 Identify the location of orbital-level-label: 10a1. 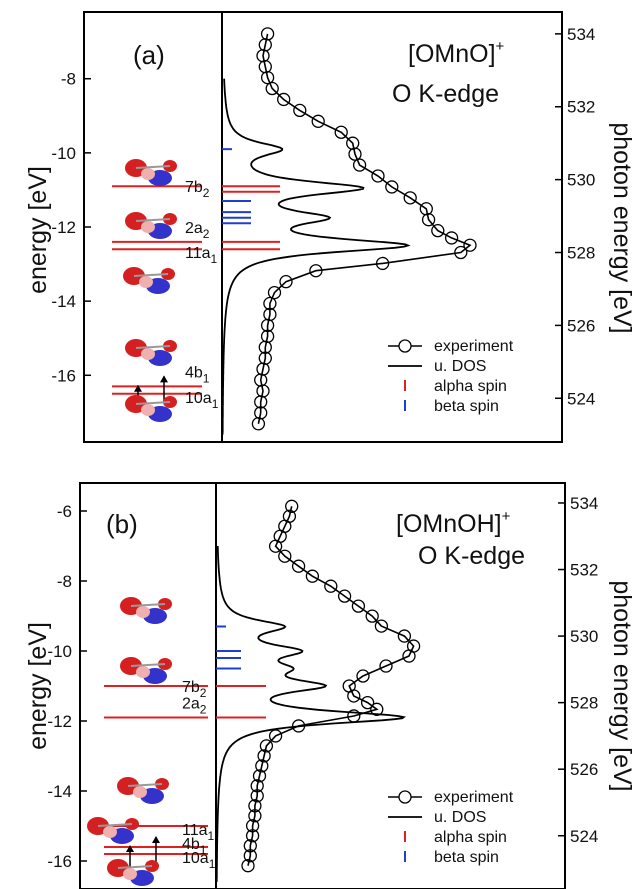
(199, 860).